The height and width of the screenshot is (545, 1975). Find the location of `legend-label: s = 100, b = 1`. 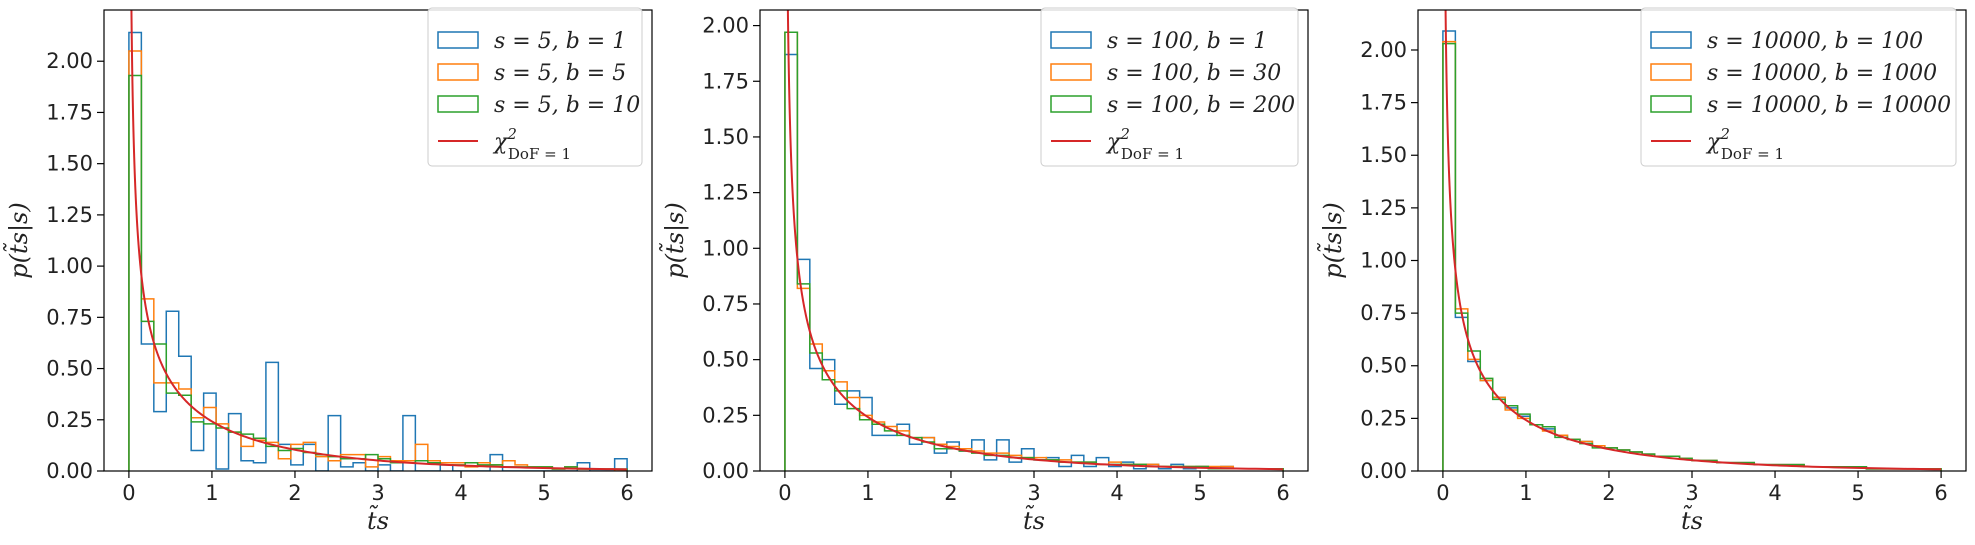

legend-label: s = 100, b = 1 is located at coordinates (1187, 41).